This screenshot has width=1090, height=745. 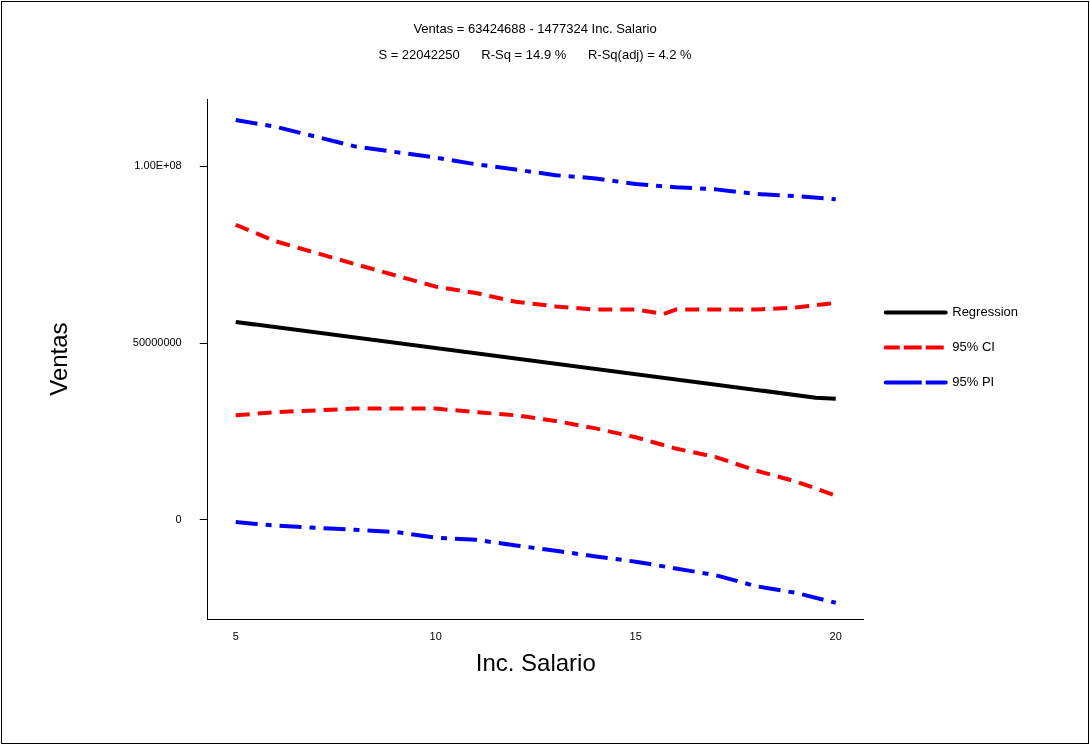 I want to click on y-tick-label: 0, so click(x=178, y=519).